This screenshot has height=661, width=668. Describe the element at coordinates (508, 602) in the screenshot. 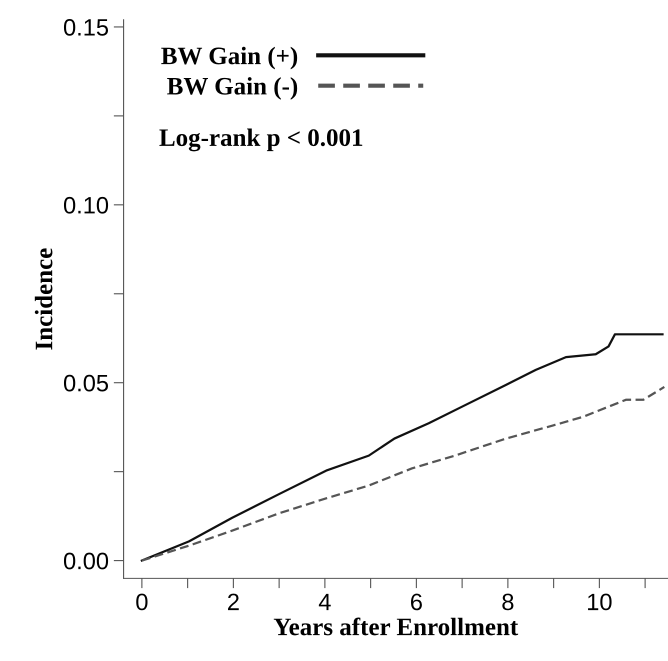

I see `x-tick-label: 8` at that location.